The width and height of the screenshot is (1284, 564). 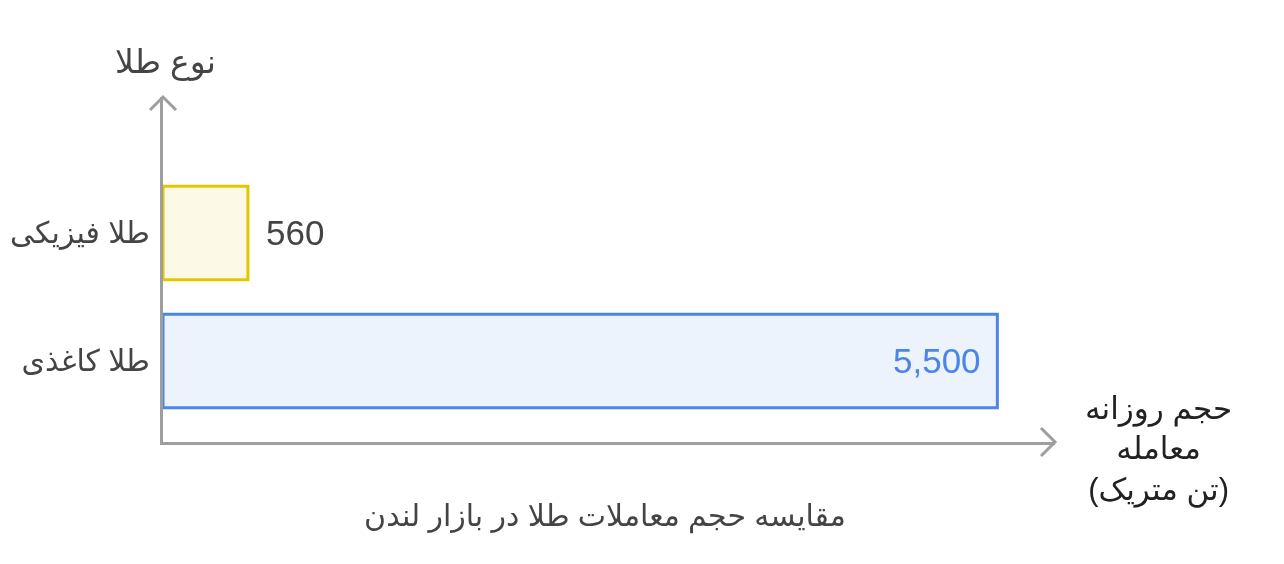 What do you see at coordinates (1159, 449) in the screenshot?
I see `x-axis-title: حجم روزانه معامله (تن متریک)` at bounding box center [1159, 449].